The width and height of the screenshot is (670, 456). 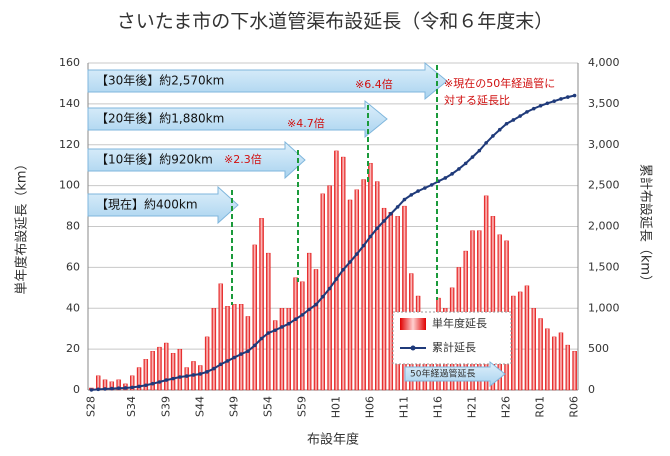 I want to click on y-tick-label: 100, so click(x=69, y=185).